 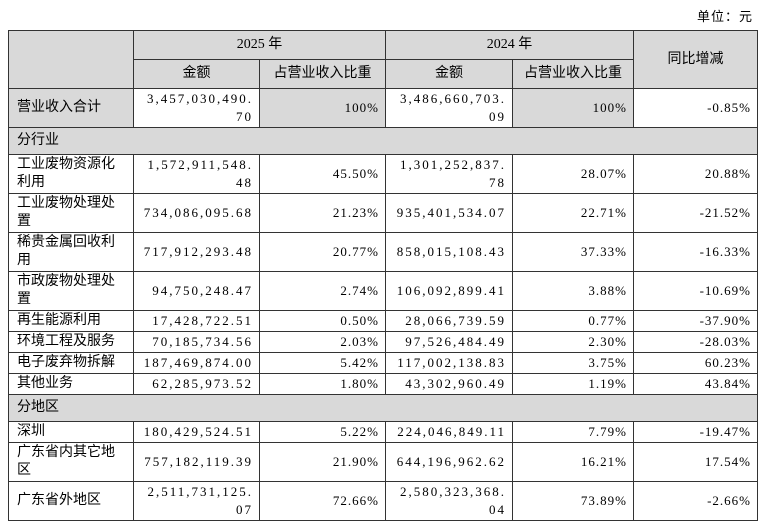 I want to click on pct-2024-cell: 2.30%, so click(x=573, y=342).